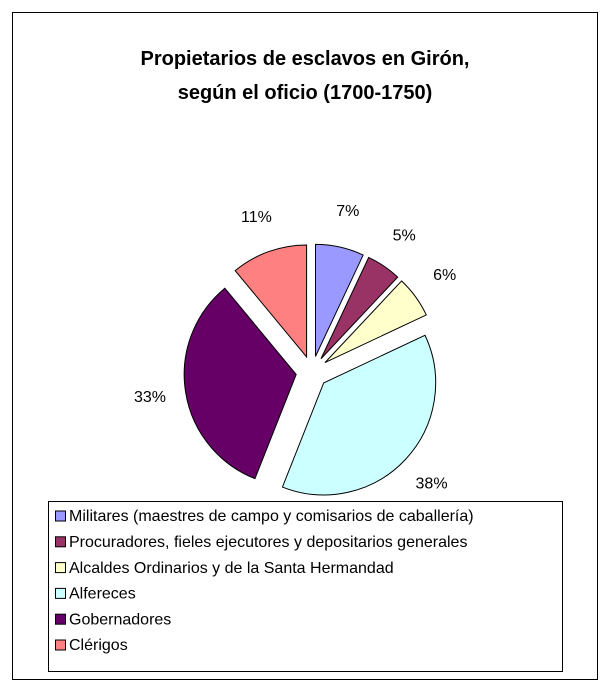 The height and width of the screenshot is (680, 610). What do you see at coordinates (150, 397) in the screenshot?
I see `data-label: 33%` at bounding box center [150, 397].